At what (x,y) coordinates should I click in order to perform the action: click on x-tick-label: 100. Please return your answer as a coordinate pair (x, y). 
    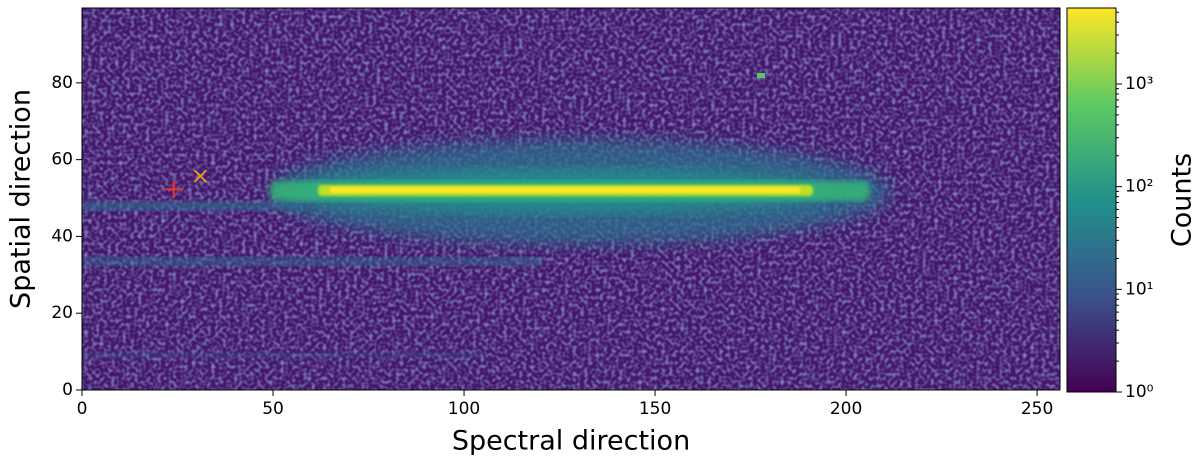
    Looking at the image, I should click on (464, 409).